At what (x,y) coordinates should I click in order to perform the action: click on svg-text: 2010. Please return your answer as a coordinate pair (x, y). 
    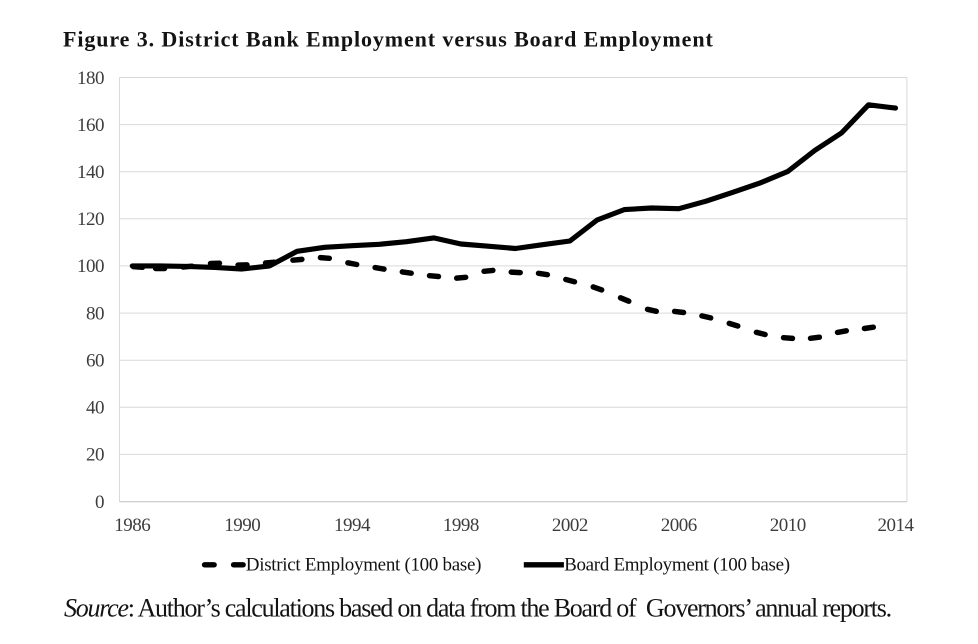
    Looking at the image, I should click on (788, 525).